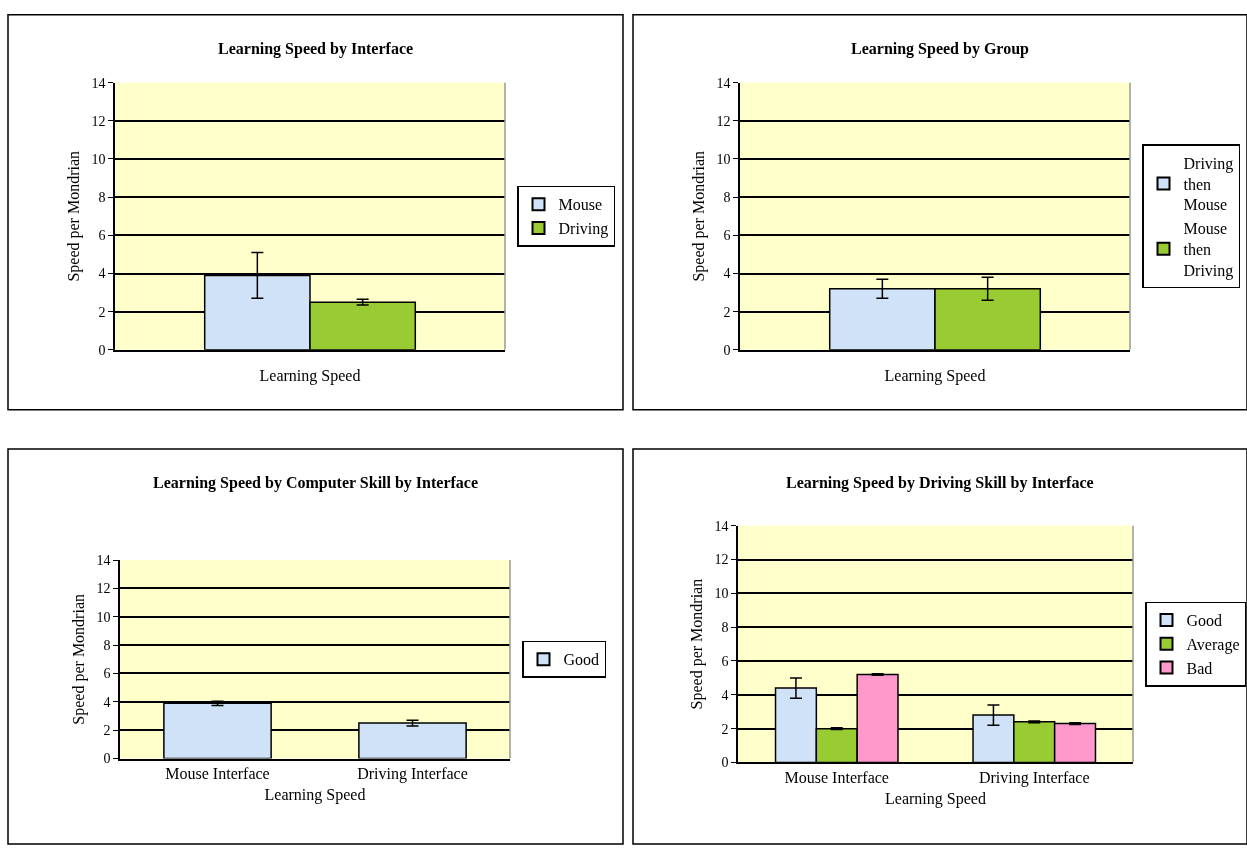 The image size is (1247, 852). What do you see at coordinates (1213, 645) in the screenshot?
I see `legend-label: Average` at bounding box center [1213, 645].